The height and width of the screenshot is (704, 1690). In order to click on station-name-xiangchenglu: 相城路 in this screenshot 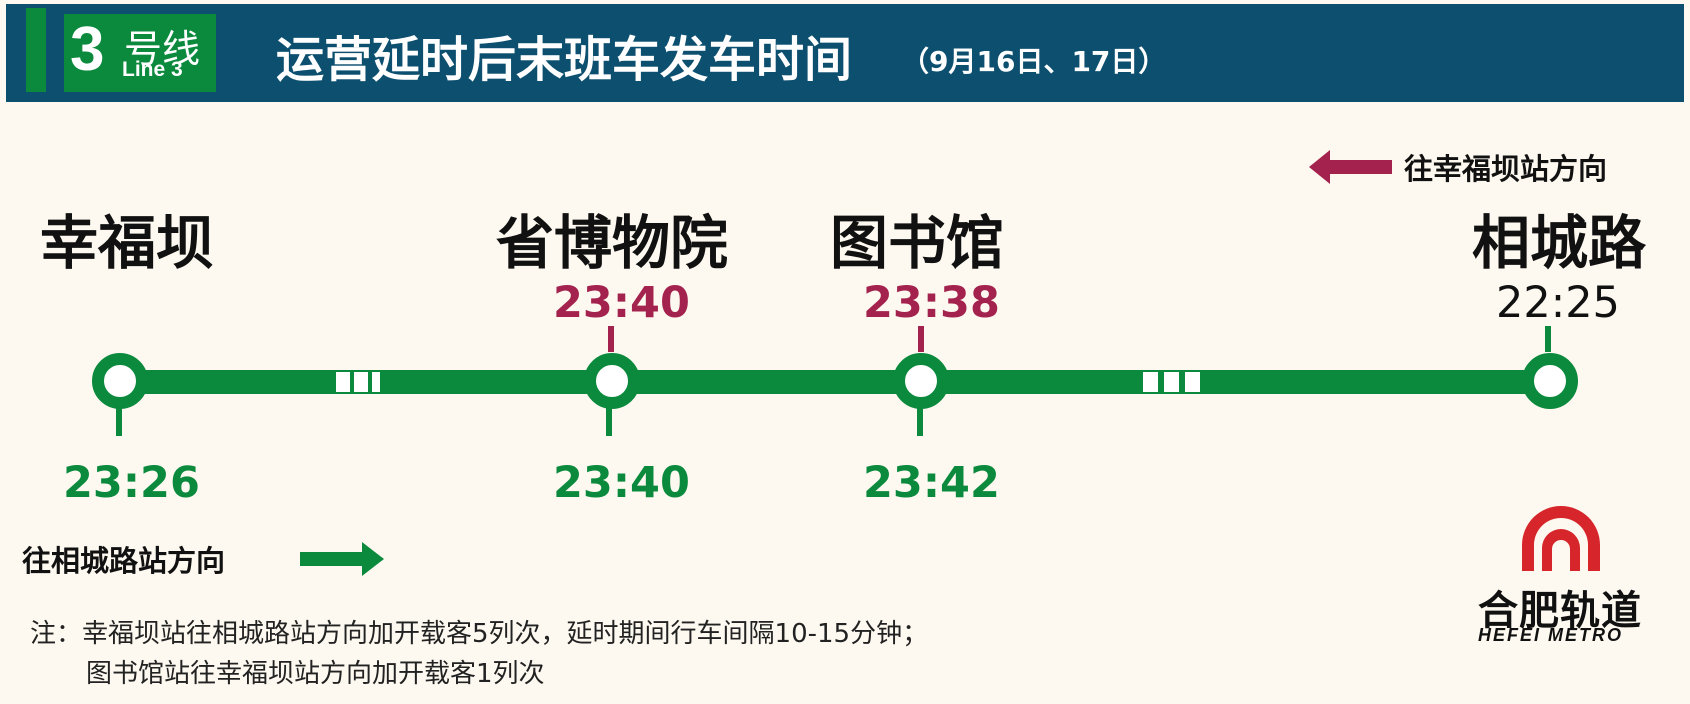, I will do `click(1559, 243)`.